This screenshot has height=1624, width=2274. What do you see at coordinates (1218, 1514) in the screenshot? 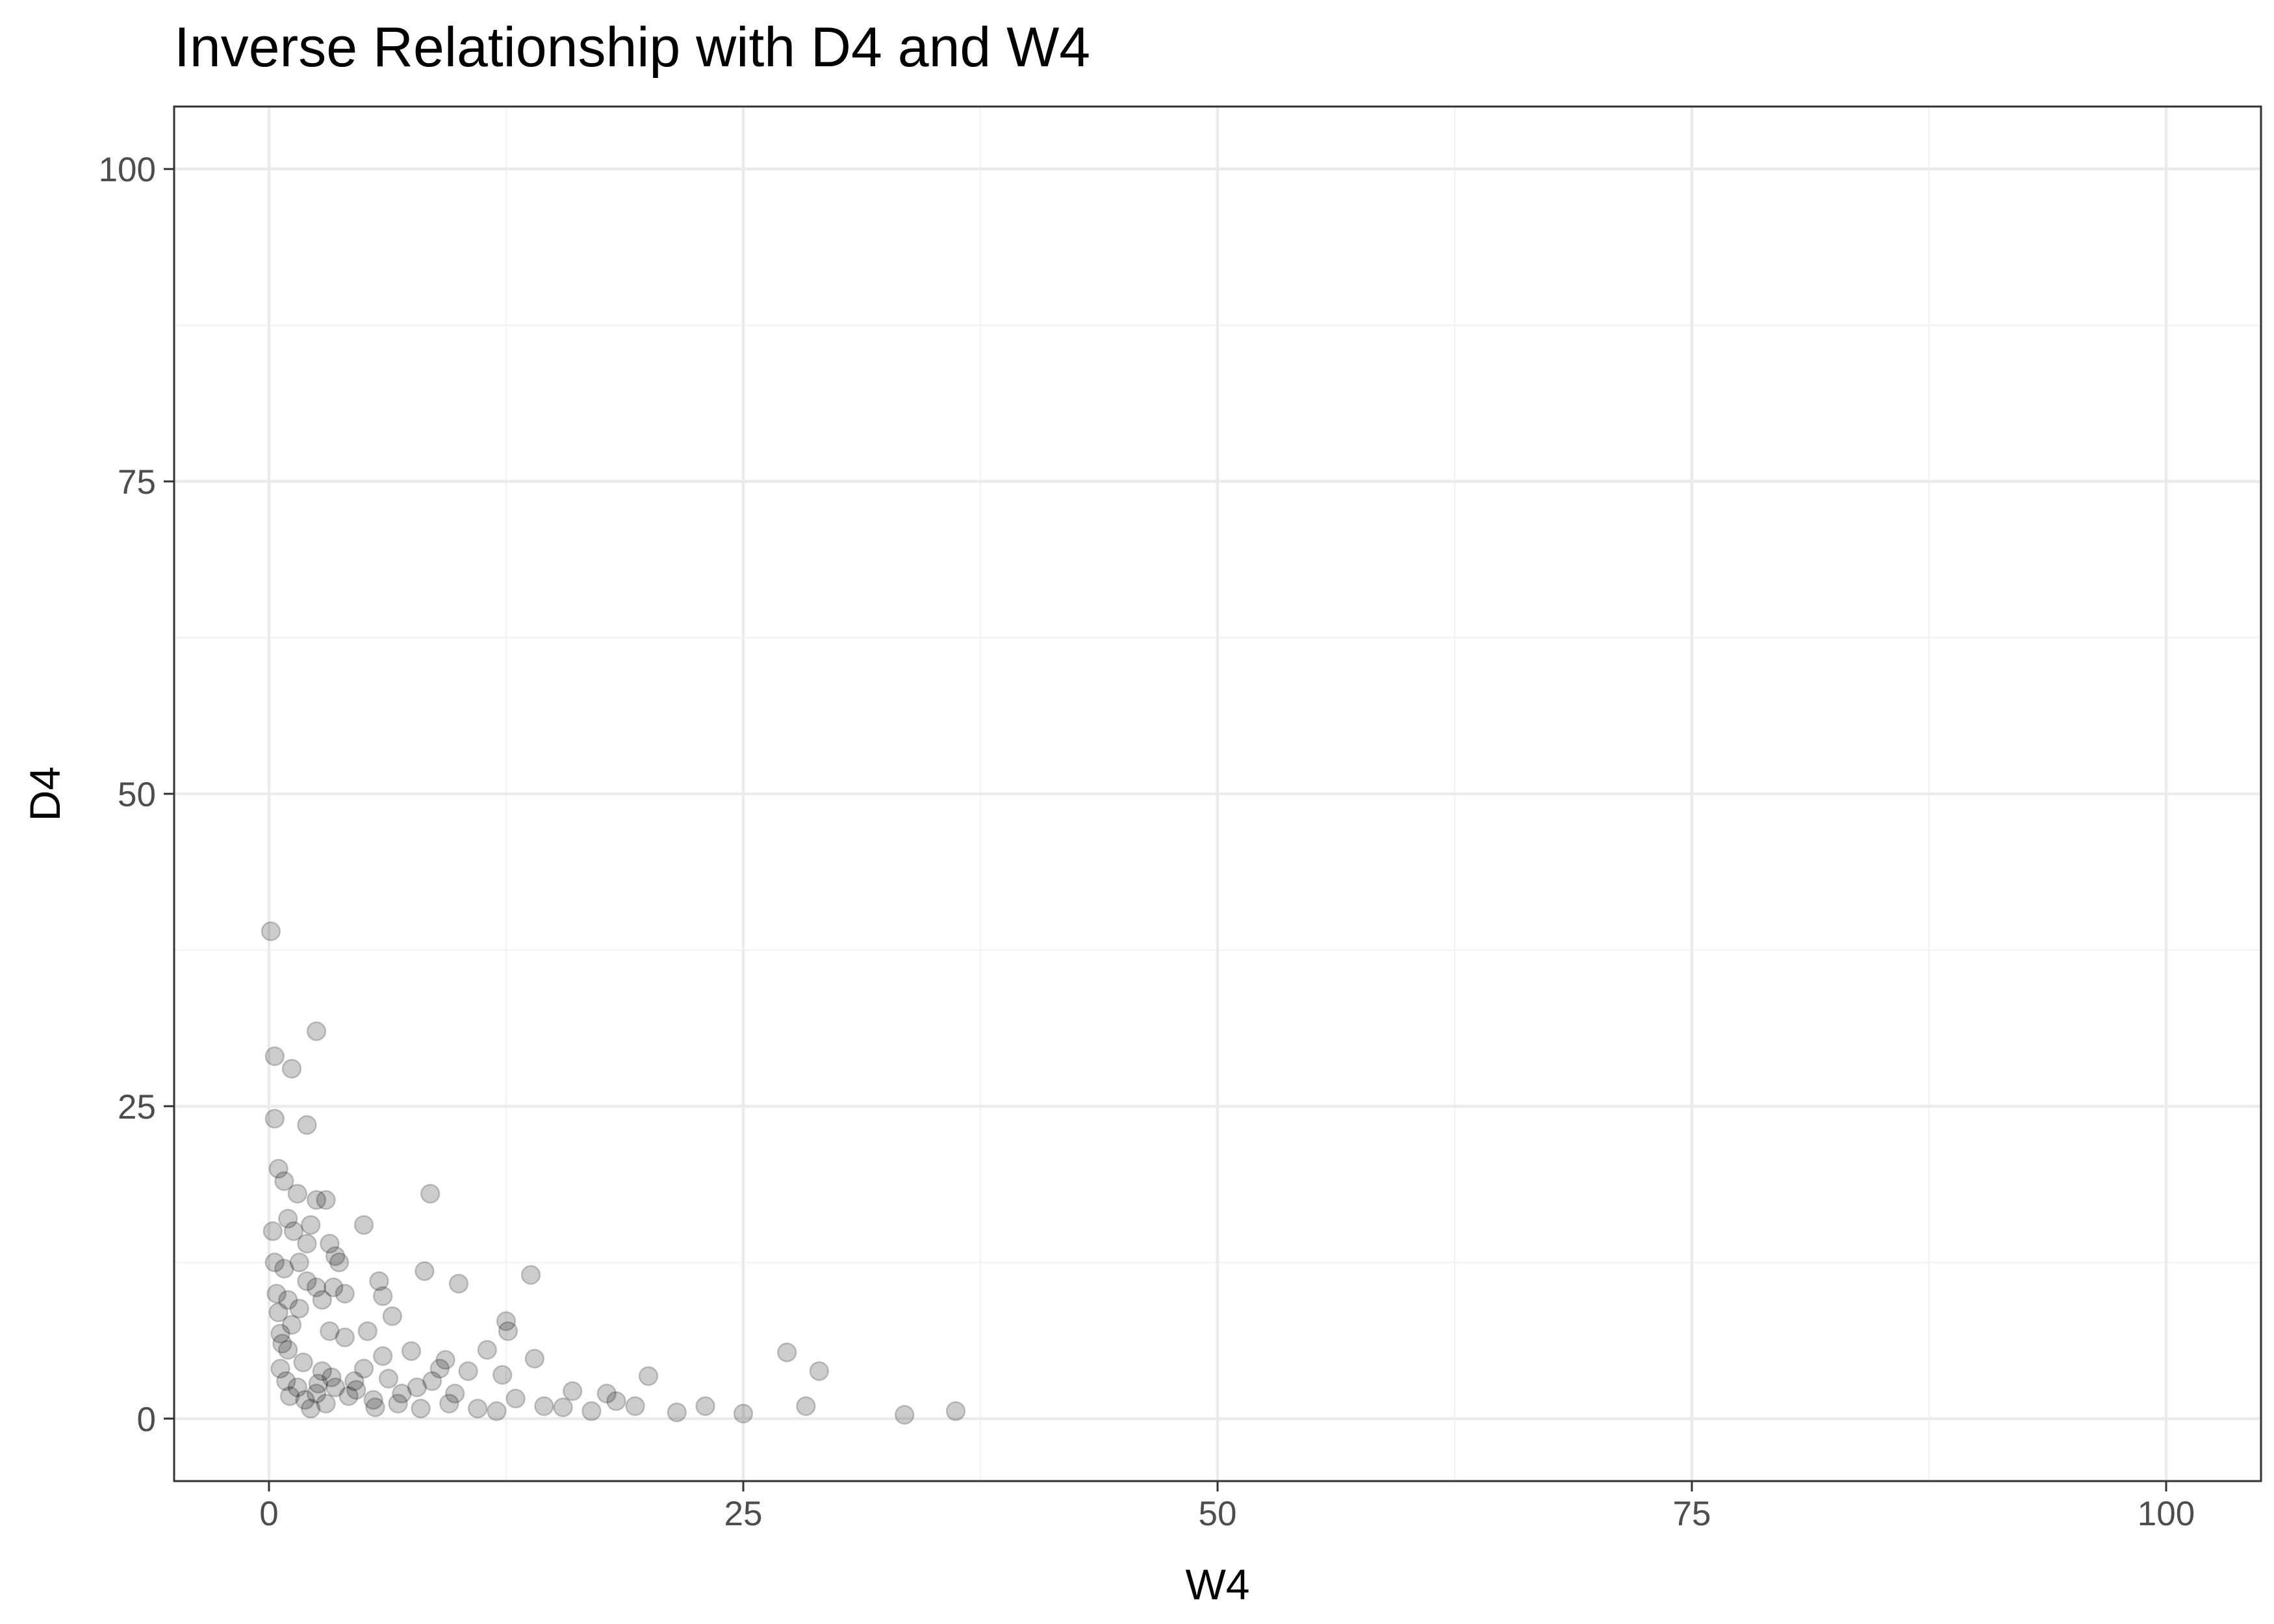
I see `x-tick-label: 50` at bounding box center [1218, 1514].